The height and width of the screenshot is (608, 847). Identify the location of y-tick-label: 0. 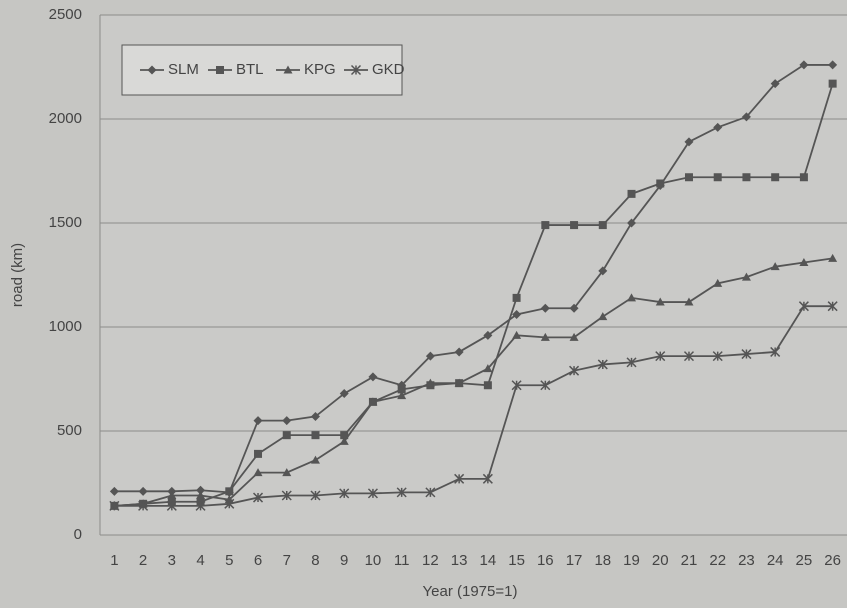
(78, 534).